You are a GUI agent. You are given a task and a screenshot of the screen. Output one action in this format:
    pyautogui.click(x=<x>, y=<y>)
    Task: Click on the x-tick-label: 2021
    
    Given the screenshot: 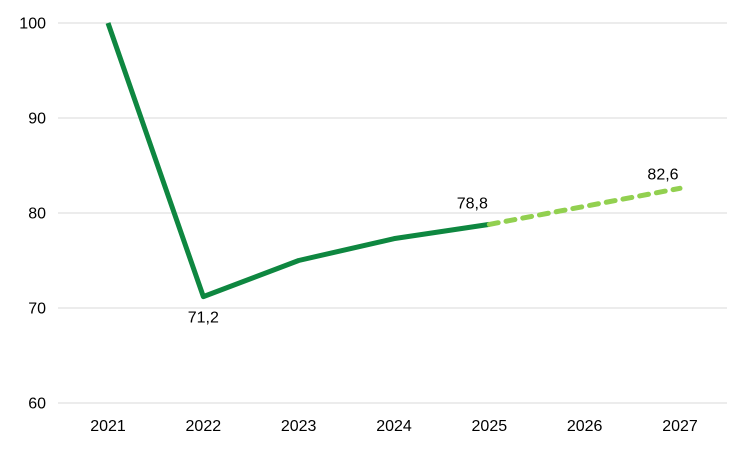 What is the action you would take?
    pyautogui.click(x=108, y=426)
    